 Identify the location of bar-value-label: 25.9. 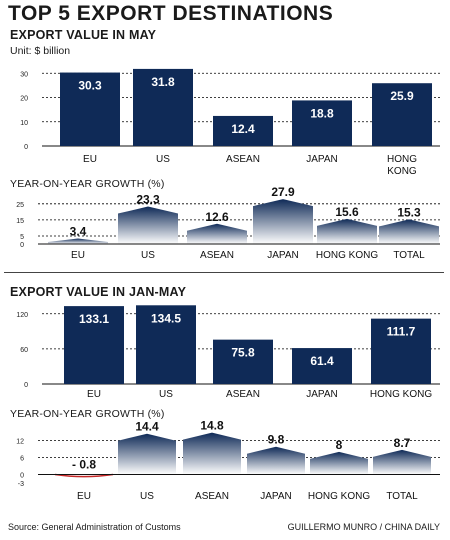
(402, 96).